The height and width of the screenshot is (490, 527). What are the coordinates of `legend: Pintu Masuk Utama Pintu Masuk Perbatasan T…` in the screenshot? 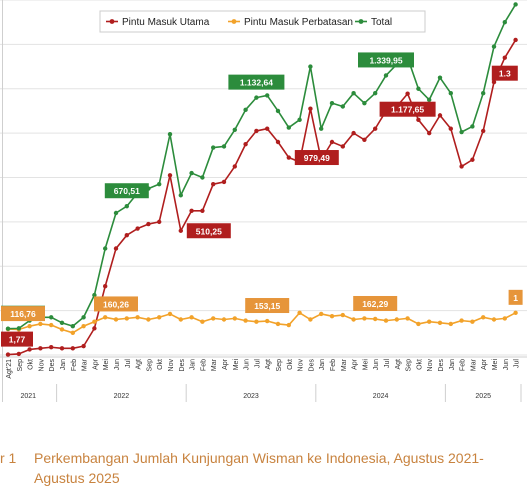 It's located at (262, 21).